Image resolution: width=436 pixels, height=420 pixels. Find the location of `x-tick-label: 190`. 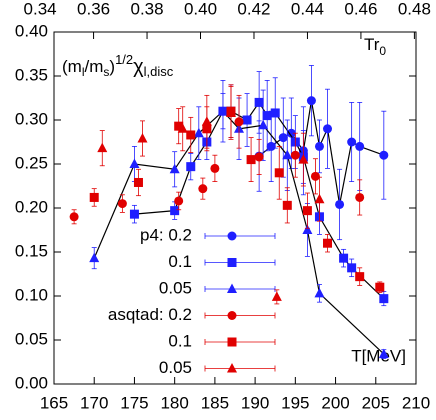

x-tick-label: 190 is located at coordinates (255, 402).